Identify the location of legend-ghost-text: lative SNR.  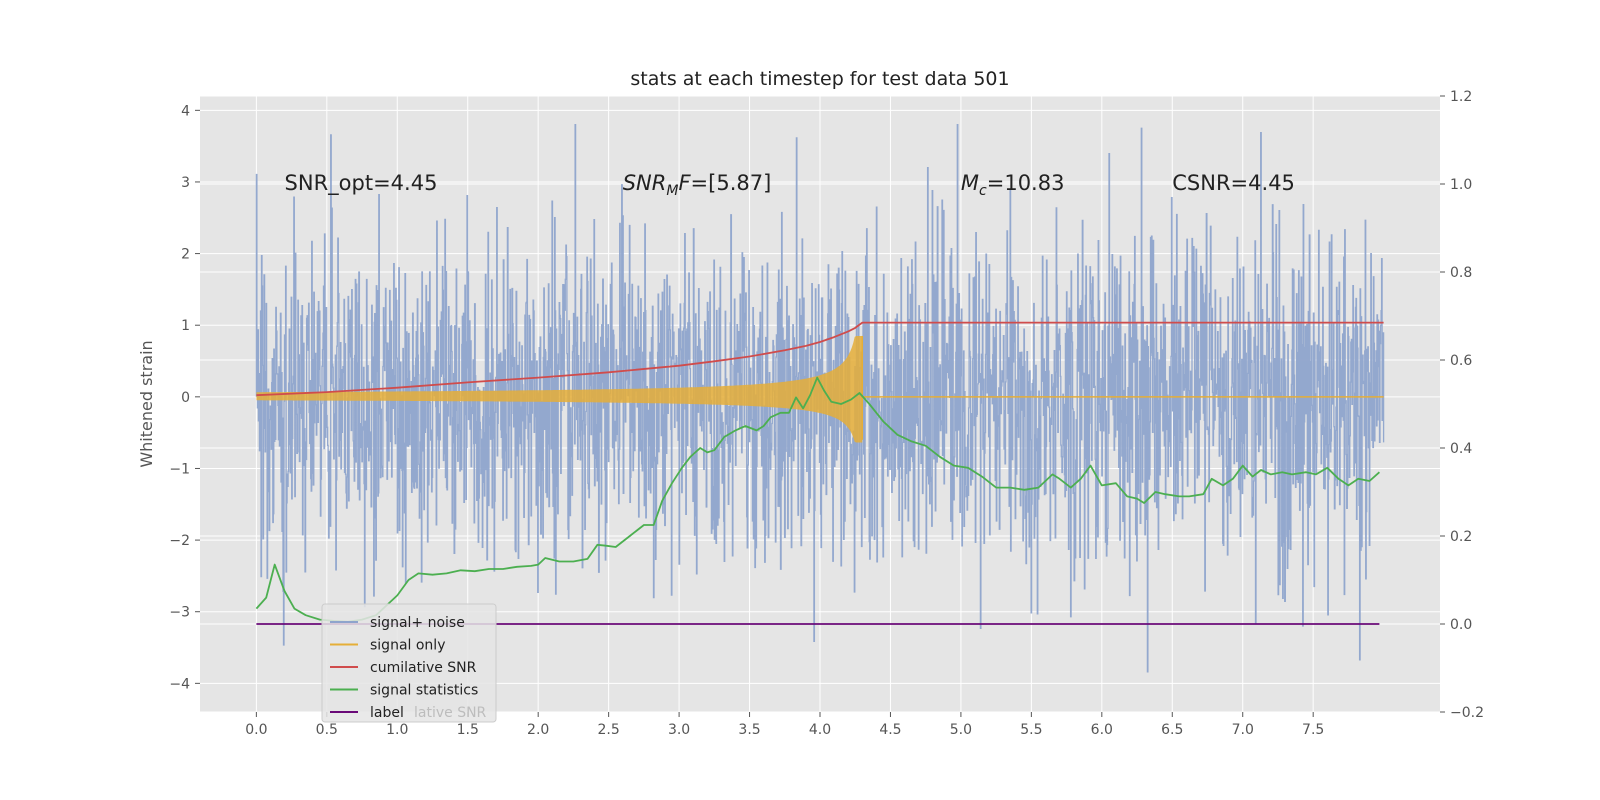
(450, 713).